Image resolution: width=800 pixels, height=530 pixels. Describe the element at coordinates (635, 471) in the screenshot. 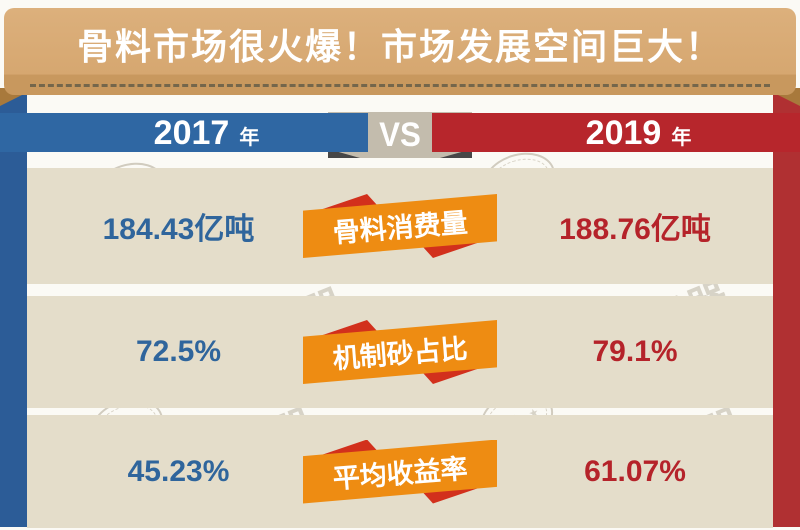

I see `value-2019-yield: 61.07%` at that location.